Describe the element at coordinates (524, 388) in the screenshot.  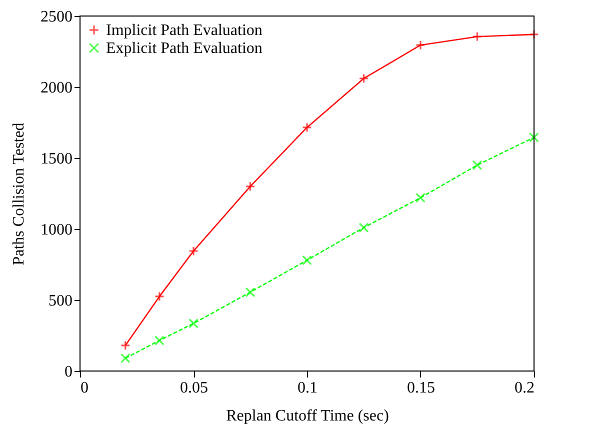
I see `x-tick-label: 0.2` at that location.